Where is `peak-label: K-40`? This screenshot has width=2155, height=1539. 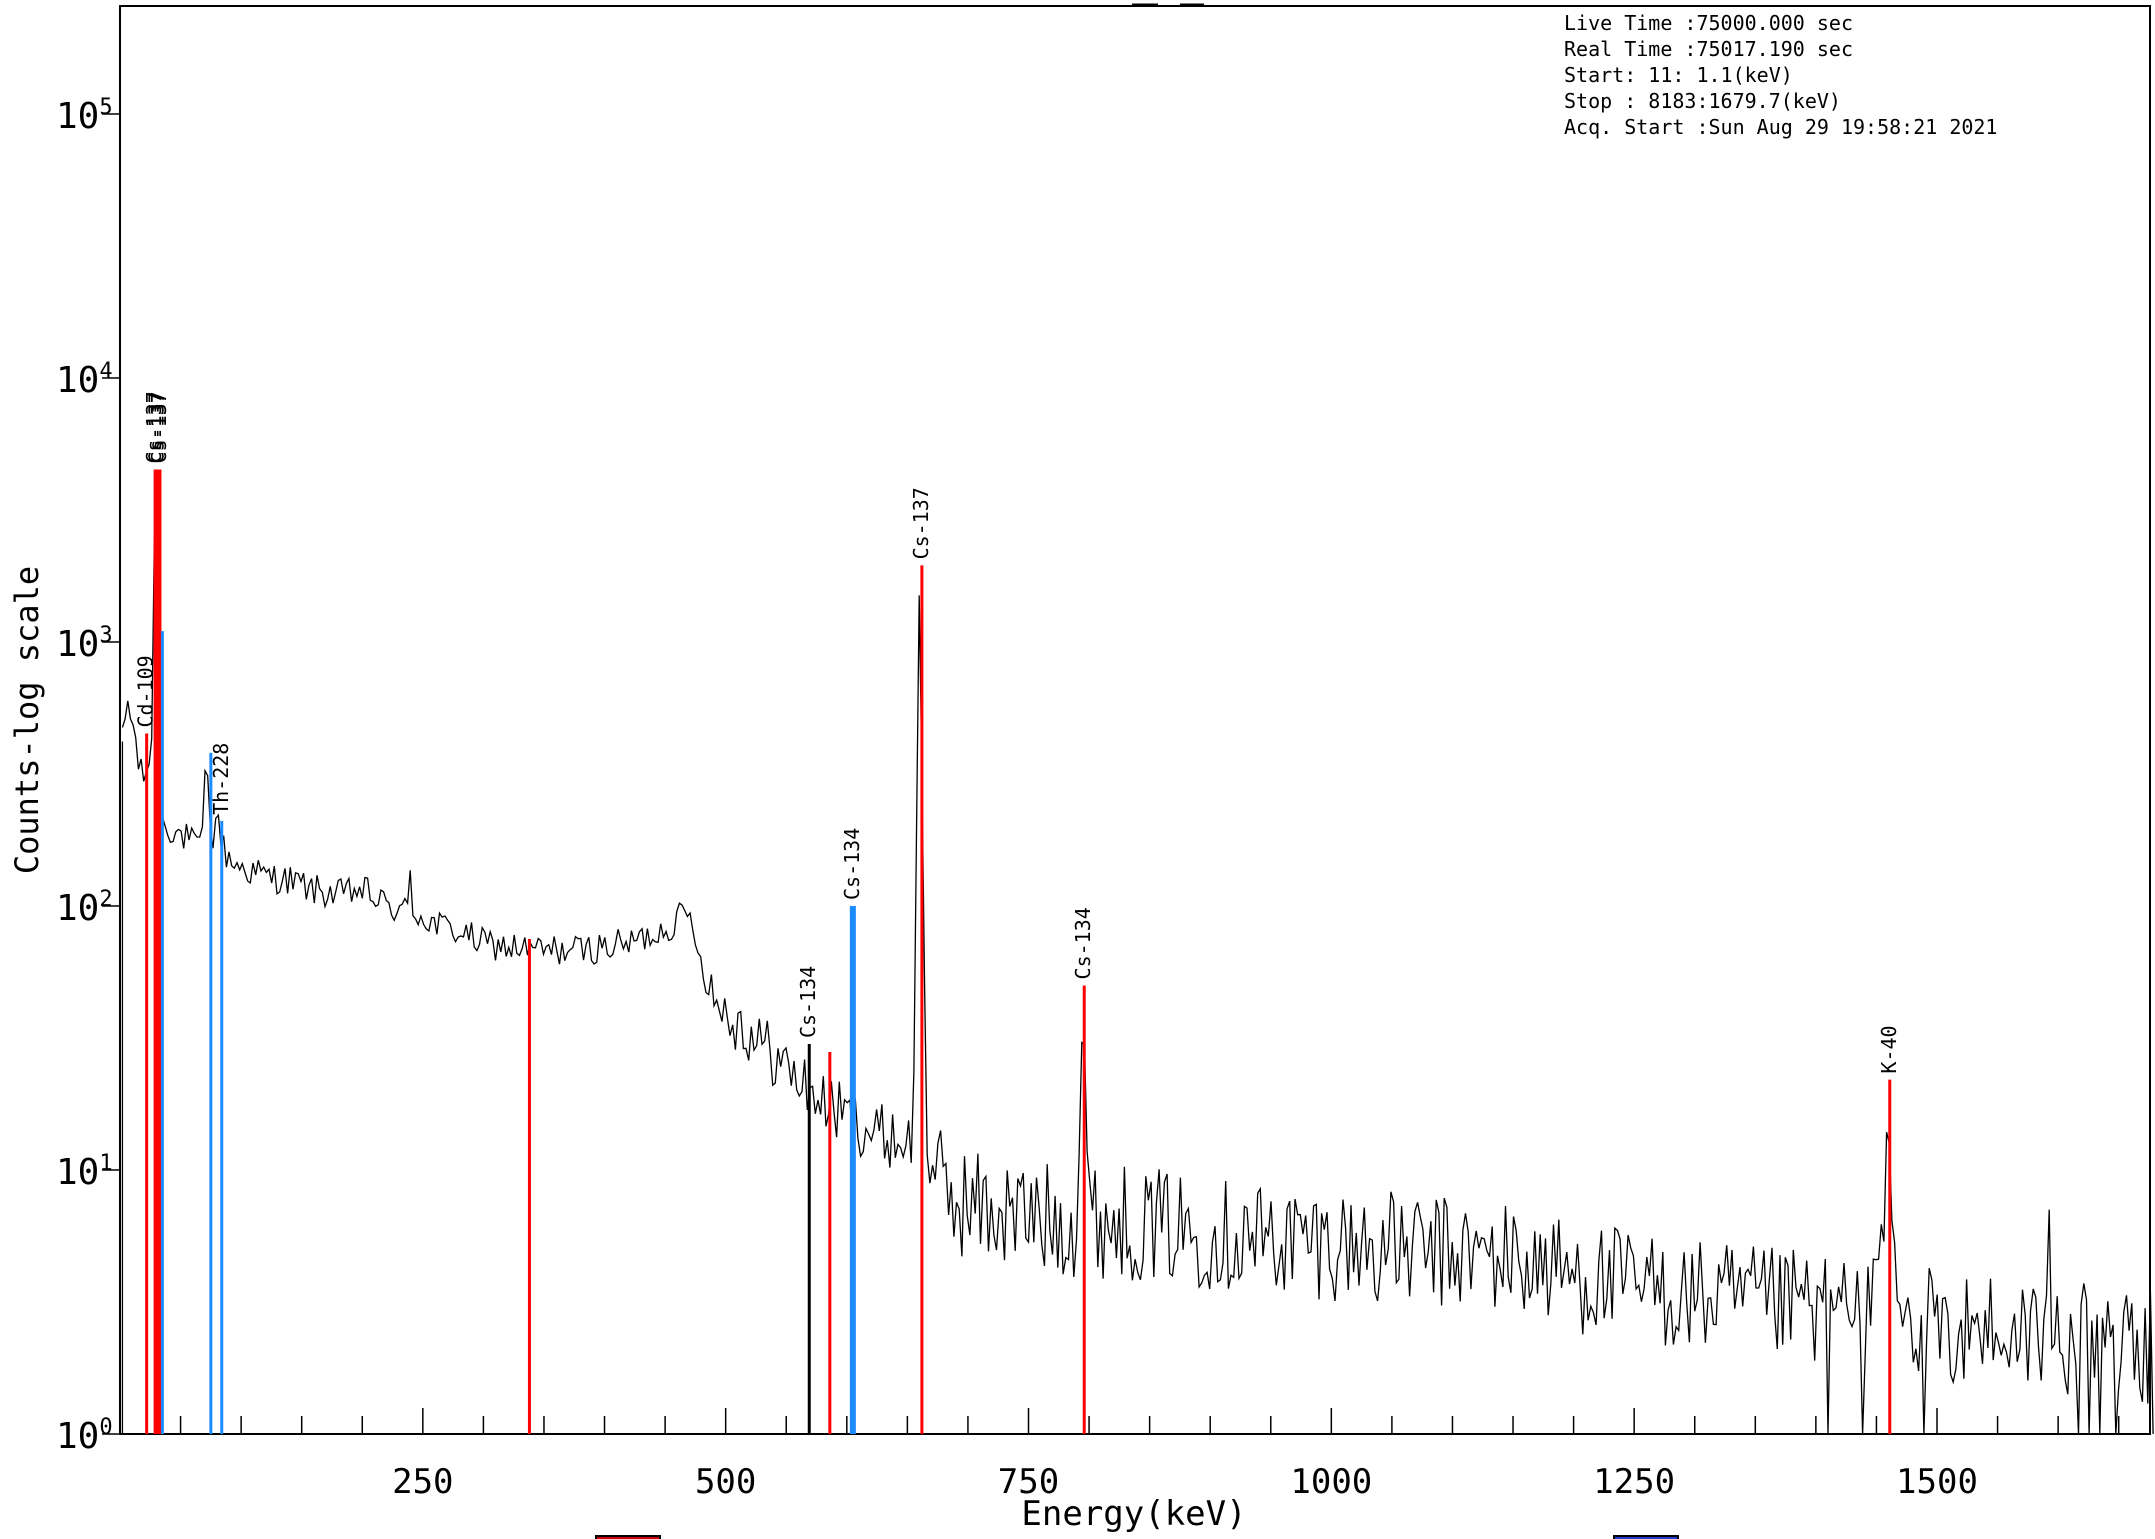 peak-label: K-40 is located at coordinates (1889, 1049).